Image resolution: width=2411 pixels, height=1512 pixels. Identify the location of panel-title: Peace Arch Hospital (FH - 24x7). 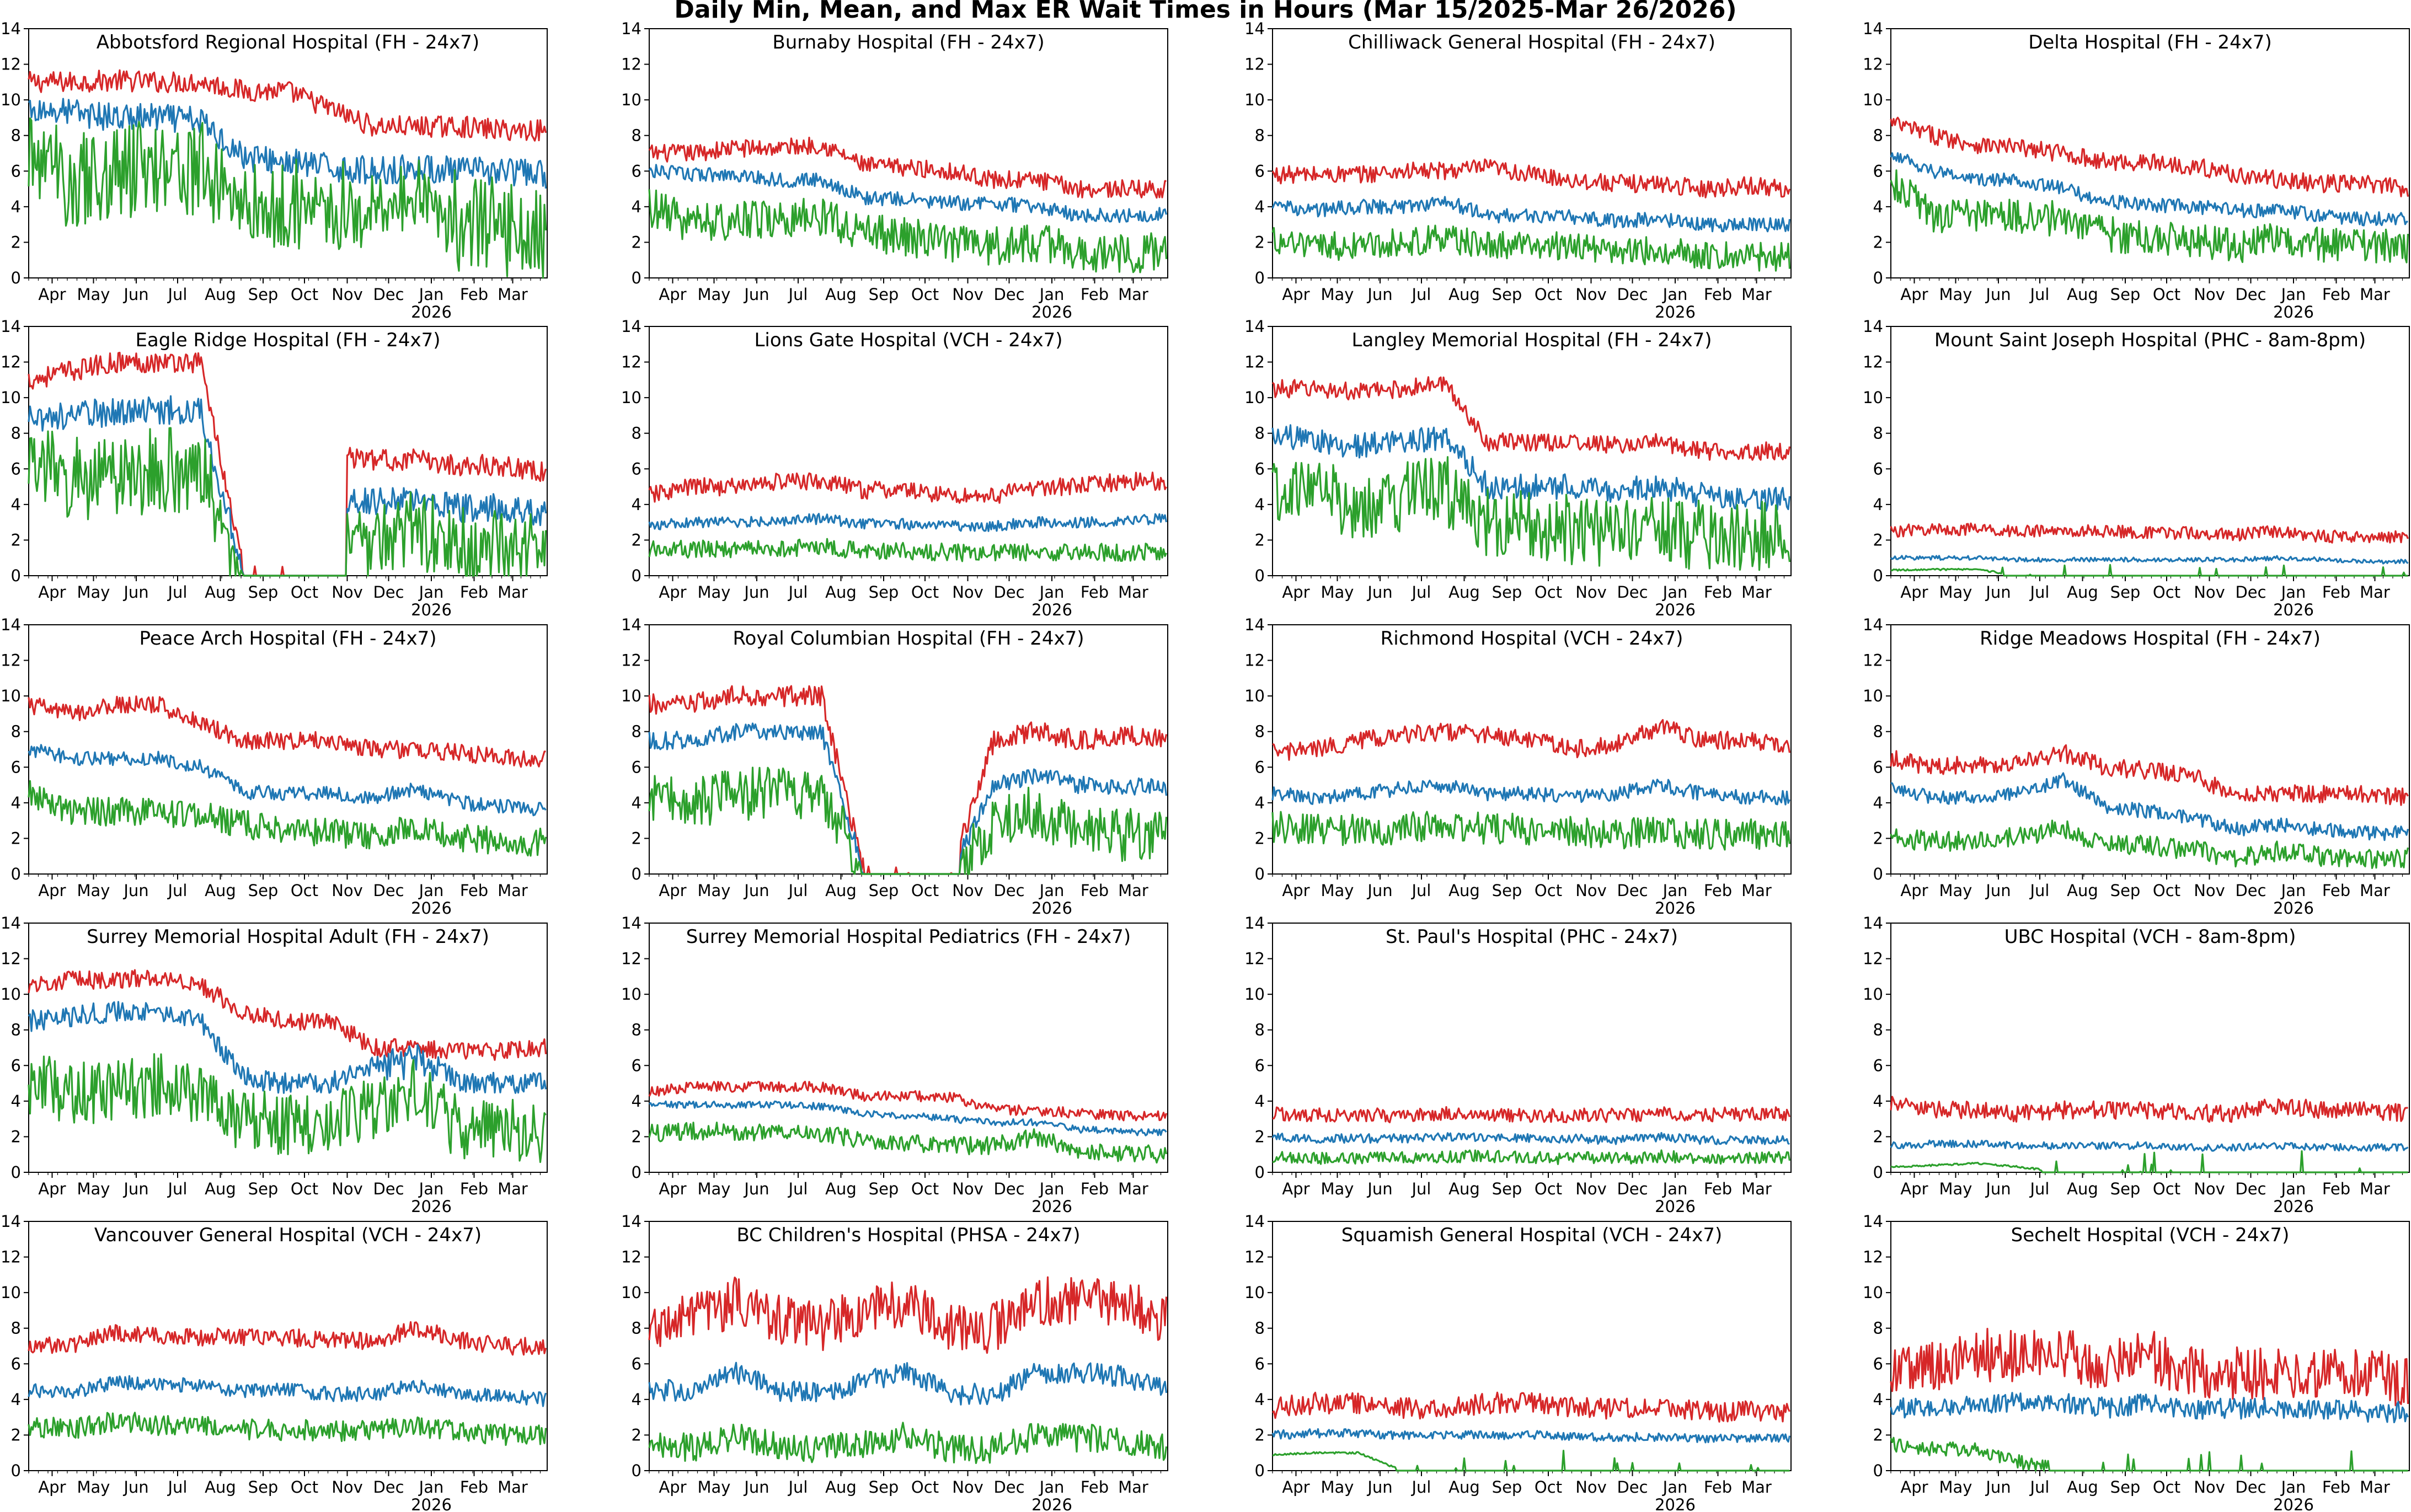
(287, 639).